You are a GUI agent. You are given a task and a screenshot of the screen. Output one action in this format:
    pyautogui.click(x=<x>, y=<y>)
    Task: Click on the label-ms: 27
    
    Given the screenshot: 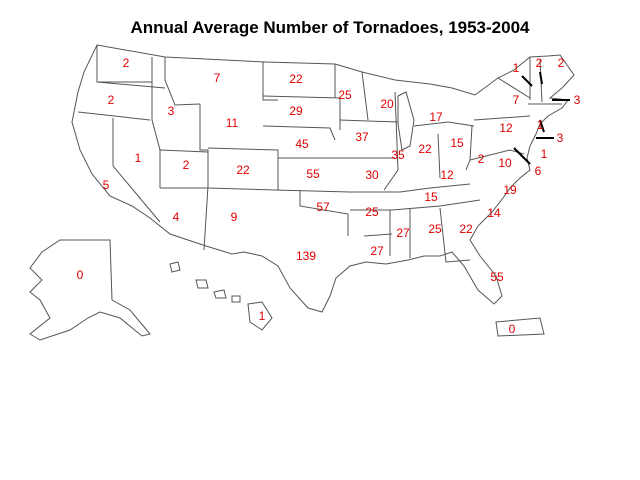 What is the action you would take?
    pyautogui.click(x=403, y=233)
    